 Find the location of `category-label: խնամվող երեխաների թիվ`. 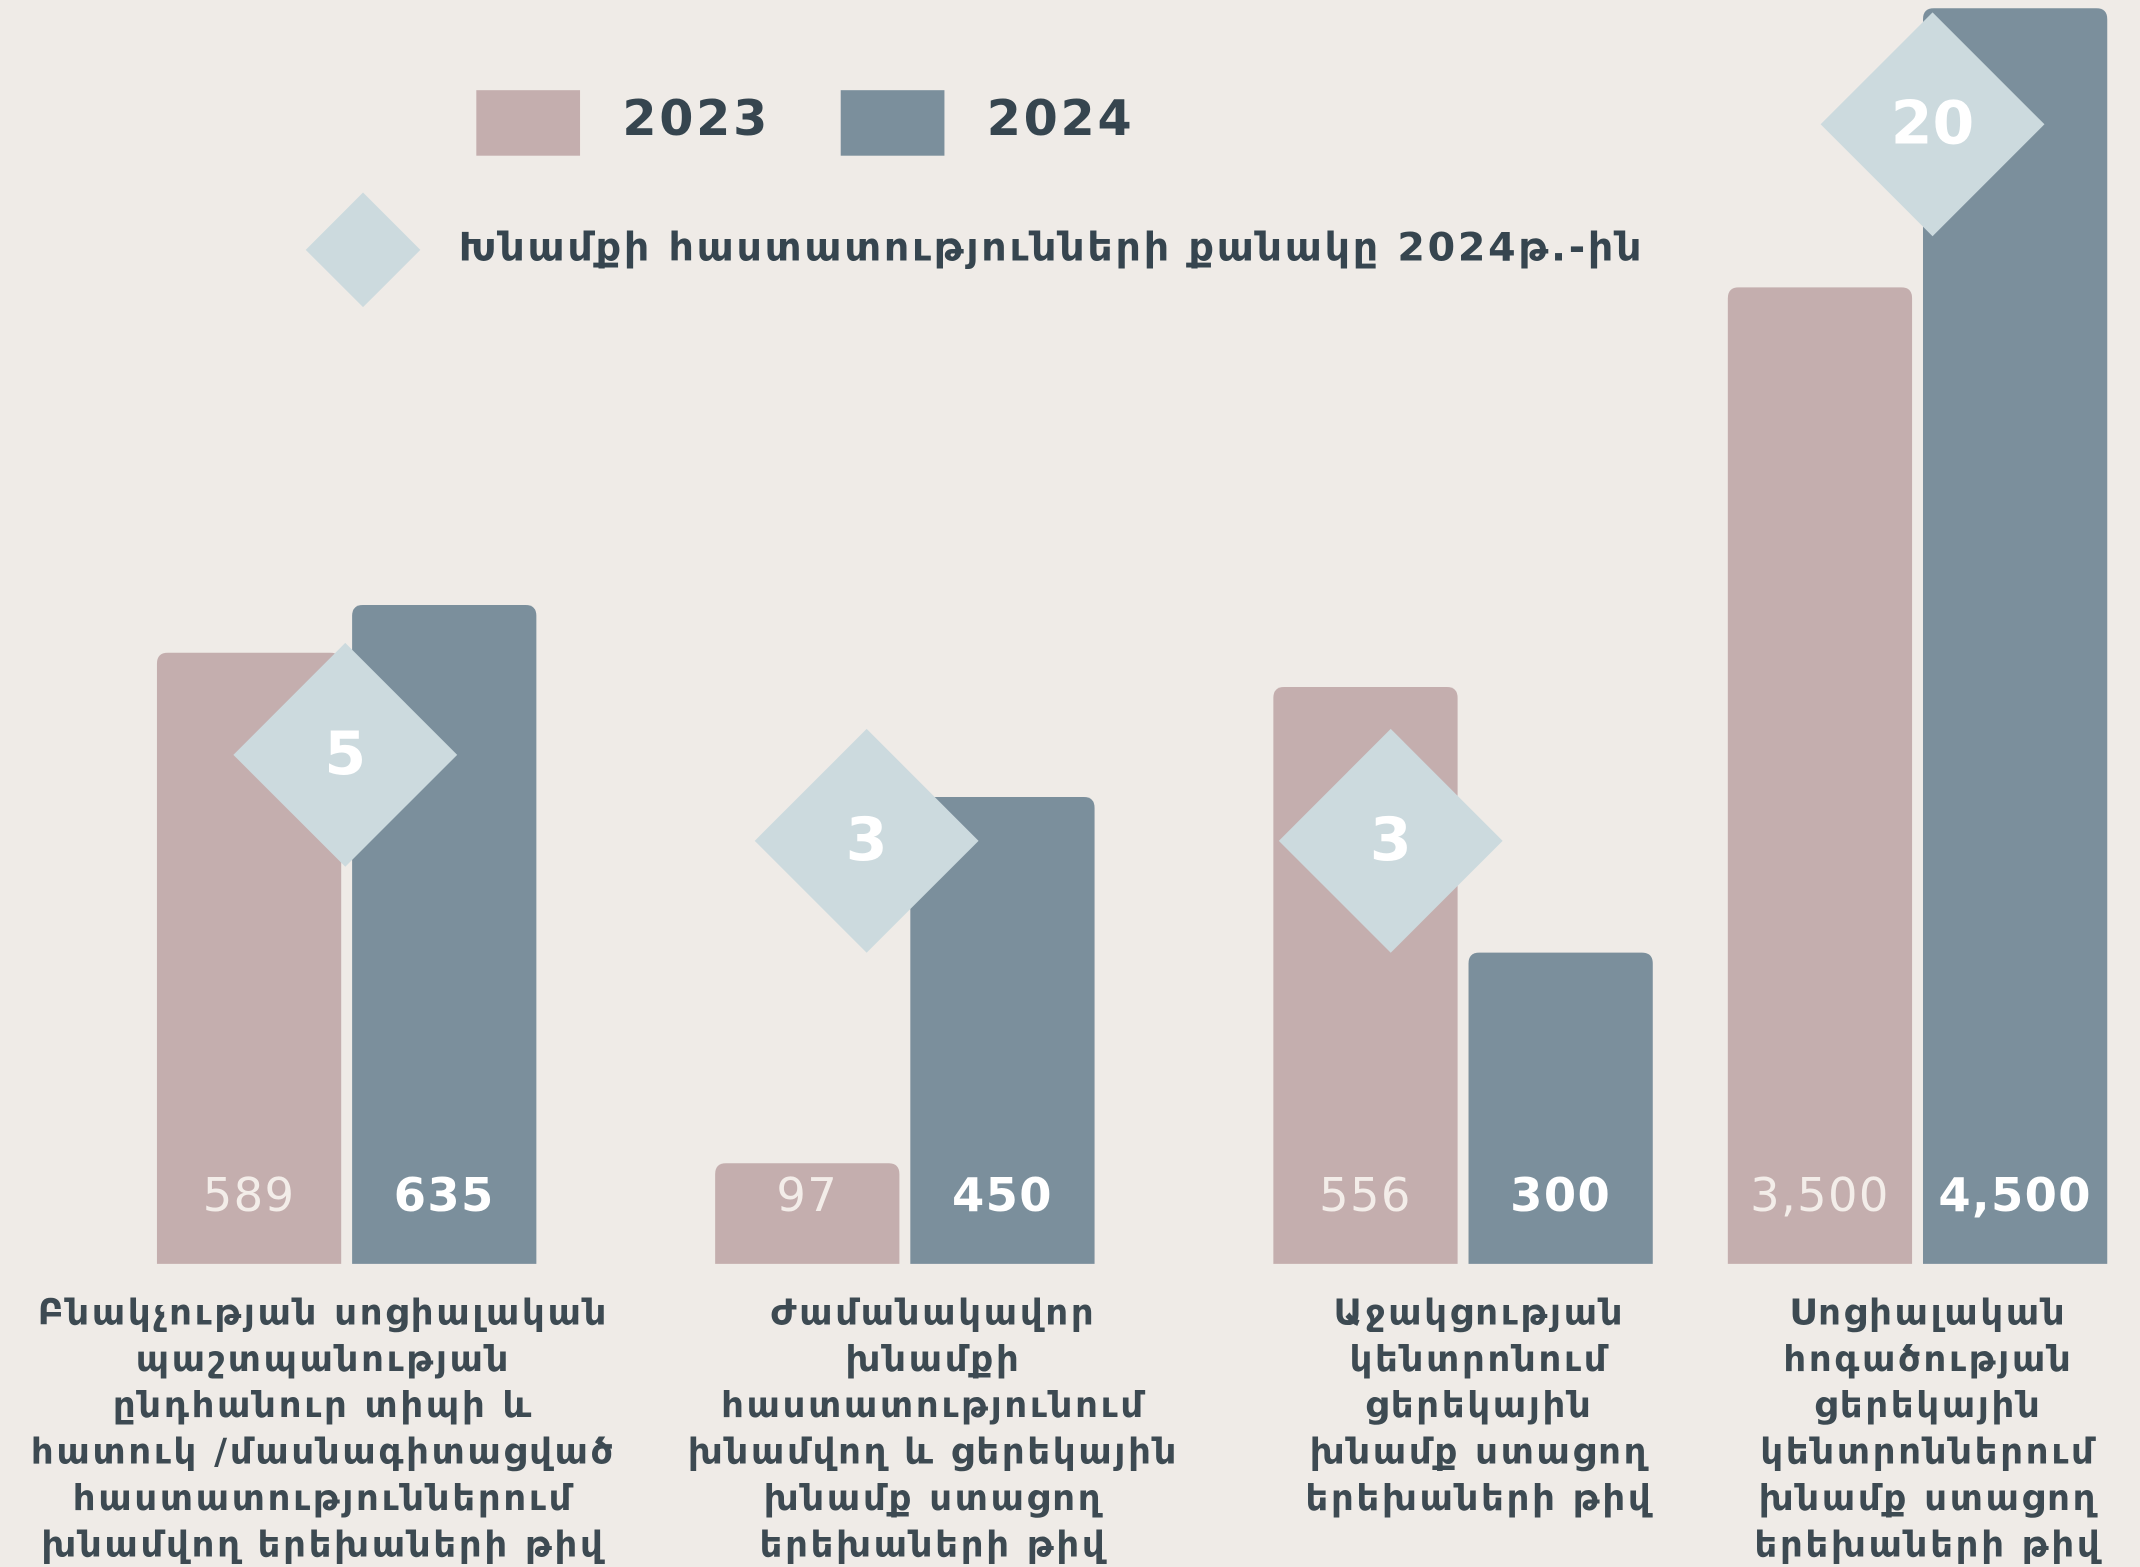

category-label: խնամվող երեխաների թիվ is located at coordinates (323, 1544).